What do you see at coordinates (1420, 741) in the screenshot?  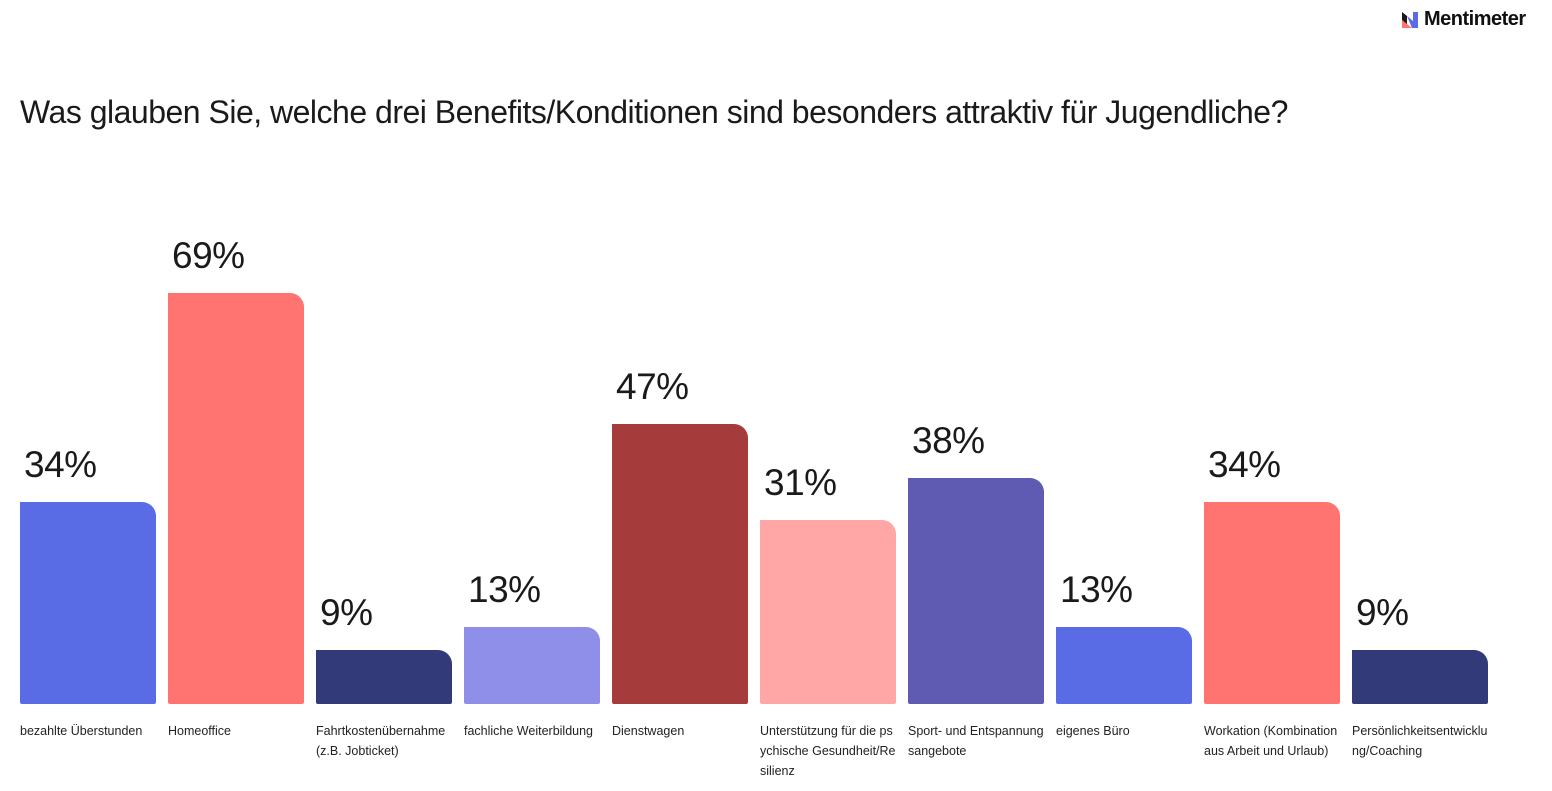 I see `category-label: Persönlichkeitsentwicklung/Coaching` at bounding box center [1420, 741].